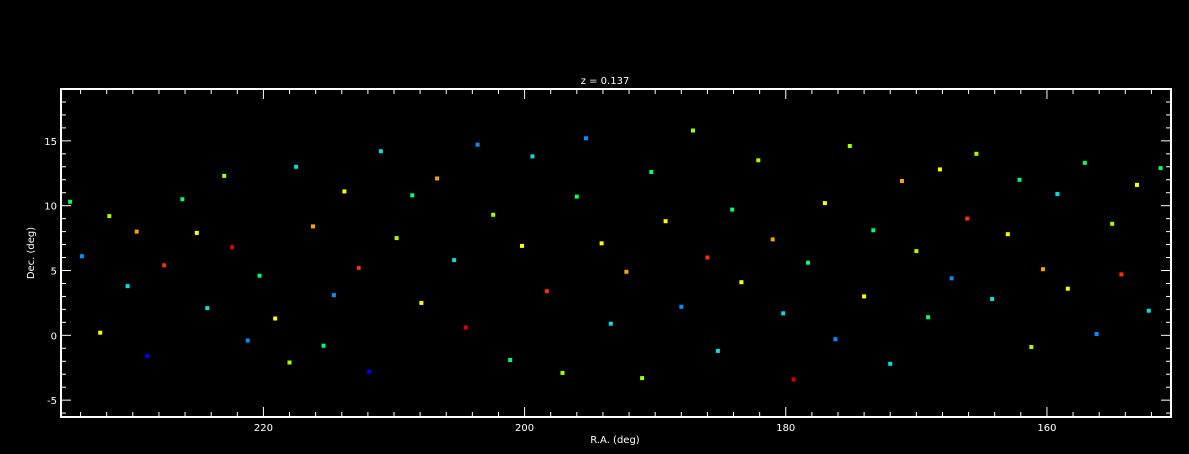  I want to click on x-tick-label: 220, so click(263, 428).